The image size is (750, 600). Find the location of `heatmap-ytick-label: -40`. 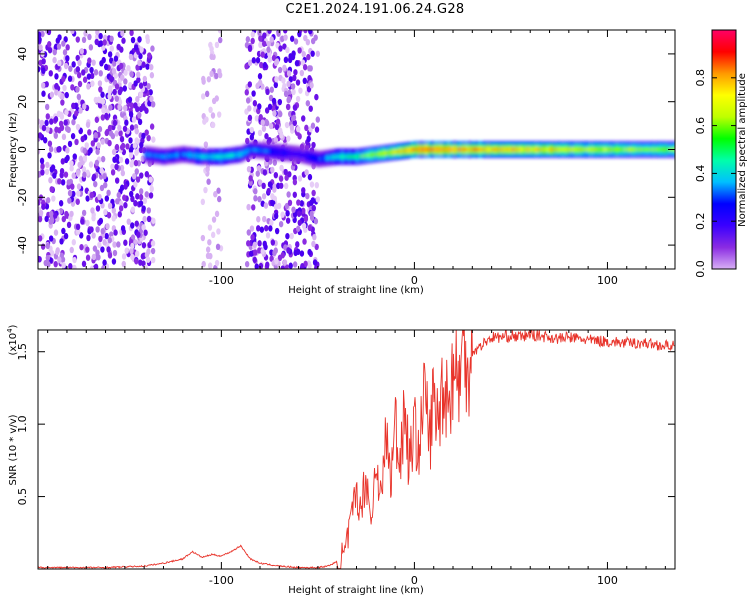

heatmap-ytick-label: -40 is located at coordinates (22, 245).